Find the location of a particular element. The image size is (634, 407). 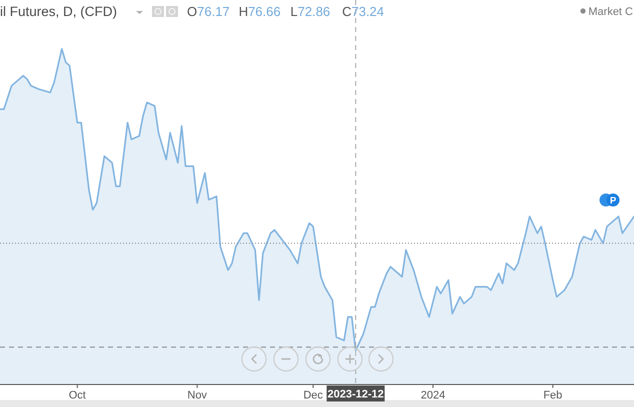

text: C73.24 is located at coordinates (363, 11).